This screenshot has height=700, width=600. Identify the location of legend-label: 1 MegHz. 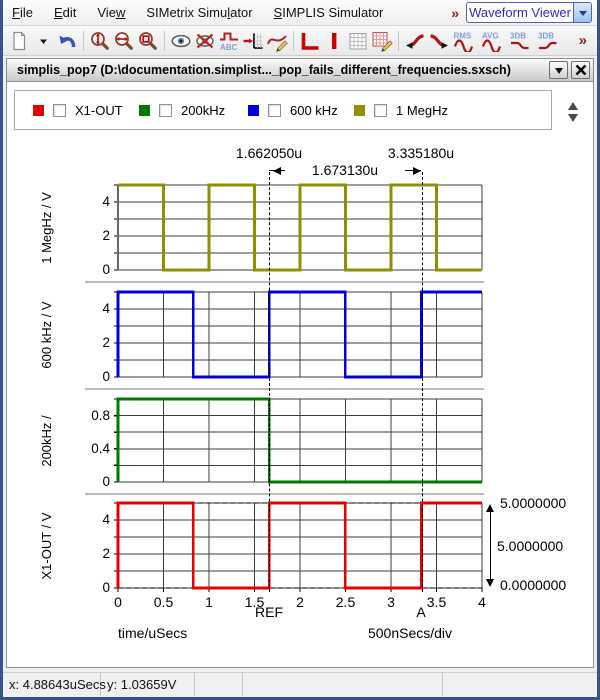
(422, 110).